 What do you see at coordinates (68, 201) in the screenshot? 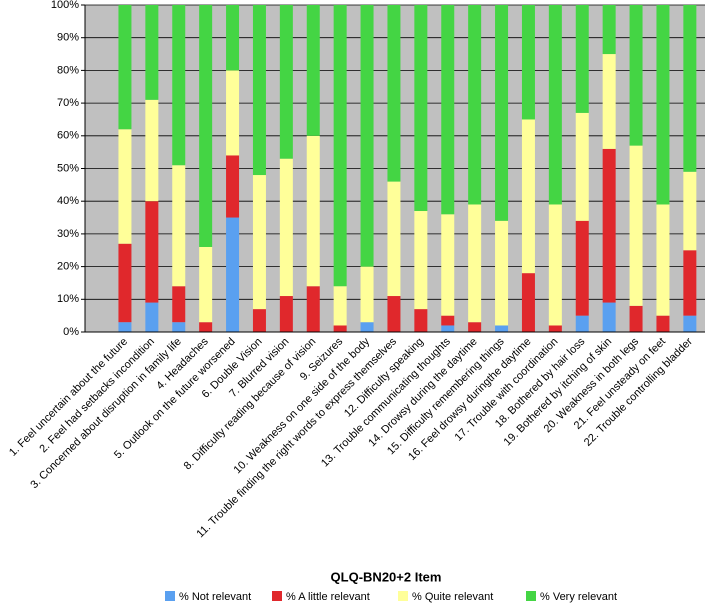
I see `y-tick-label: 40%` at bounding box center [68, 201].